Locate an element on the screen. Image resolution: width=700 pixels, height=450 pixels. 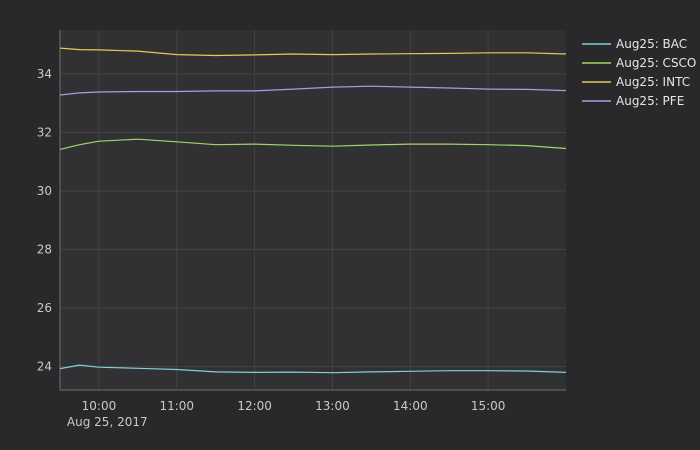
y-tick-label: 24 is located at coordinates (44, 367).